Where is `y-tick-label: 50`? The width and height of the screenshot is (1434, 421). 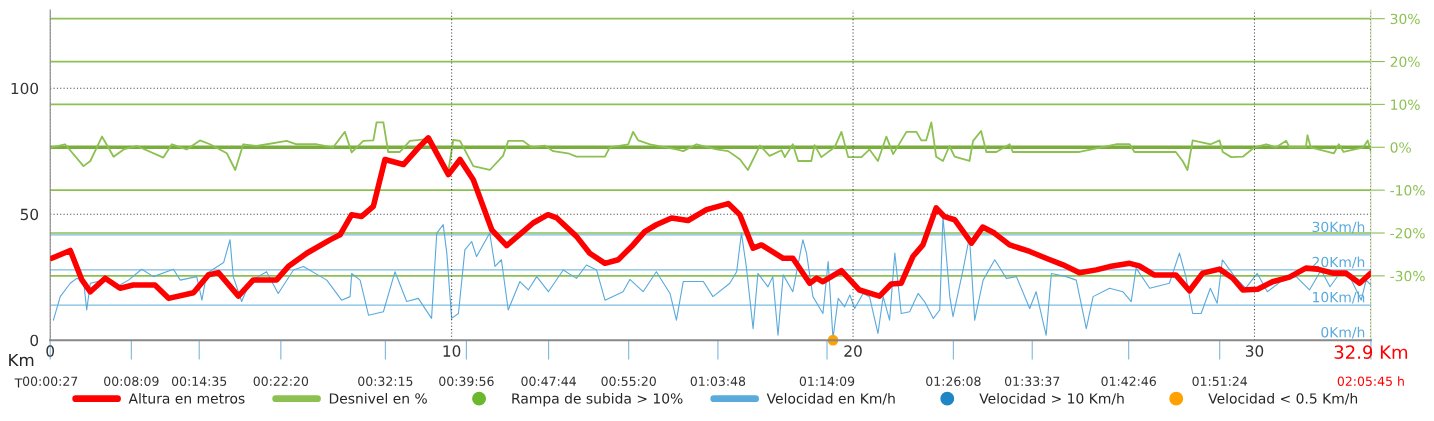
y-tick-label: 50 is located at coordinates (29, 214).